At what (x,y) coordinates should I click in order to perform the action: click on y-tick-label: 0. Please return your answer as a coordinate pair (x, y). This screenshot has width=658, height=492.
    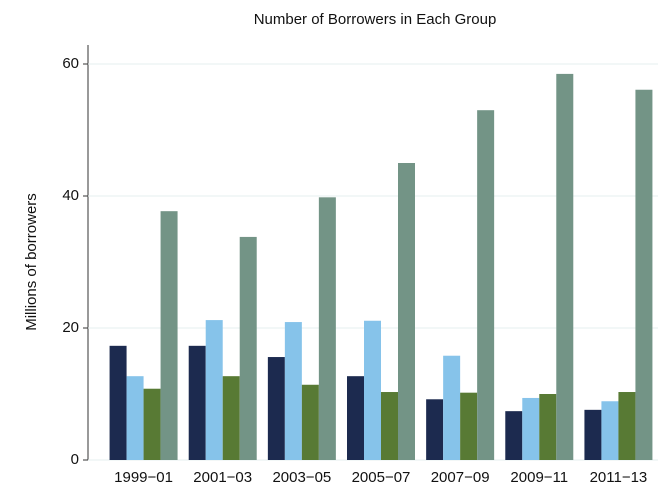
    Looking at the image, I should click on (75, 459).